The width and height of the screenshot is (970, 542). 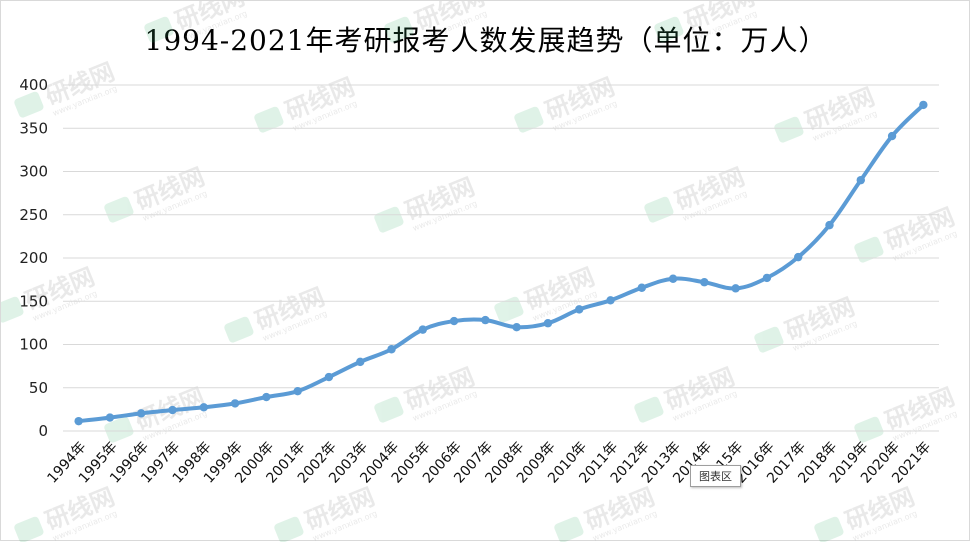 I want to click on y-axis: 0 50 100 150 200 250 300 350 400, so click(x=33, y=258).